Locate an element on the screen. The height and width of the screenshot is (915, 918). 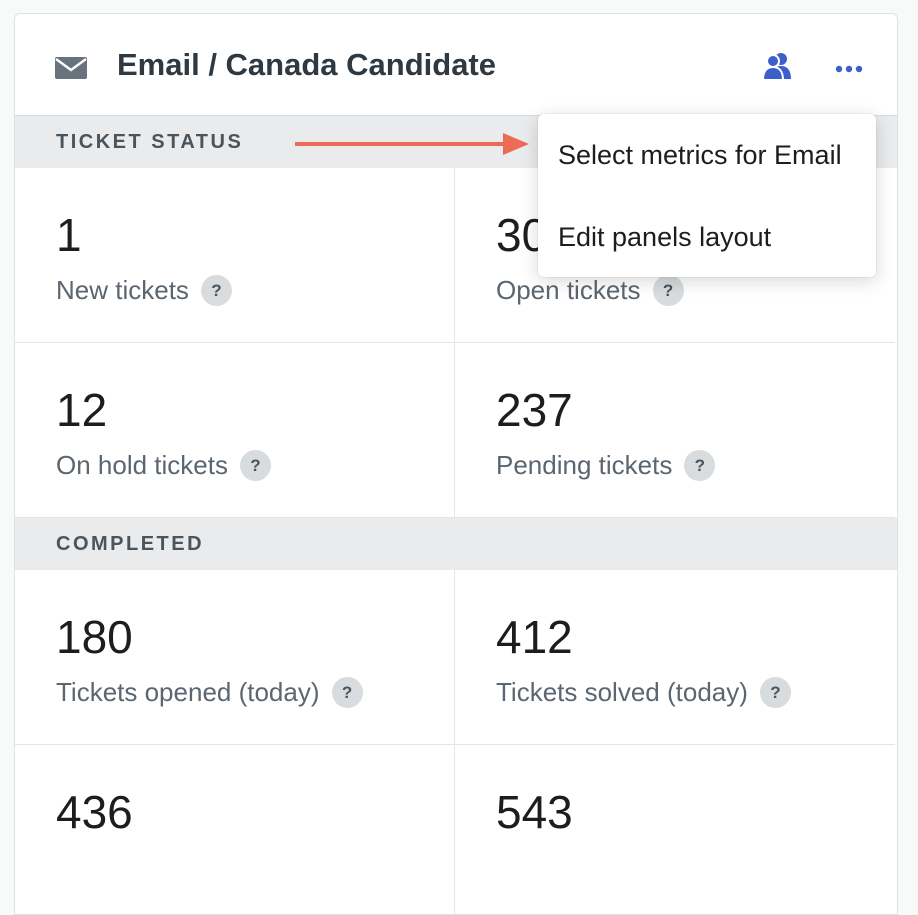
metric-label: Tickets opened (today) is located at coordinates (188, 692).